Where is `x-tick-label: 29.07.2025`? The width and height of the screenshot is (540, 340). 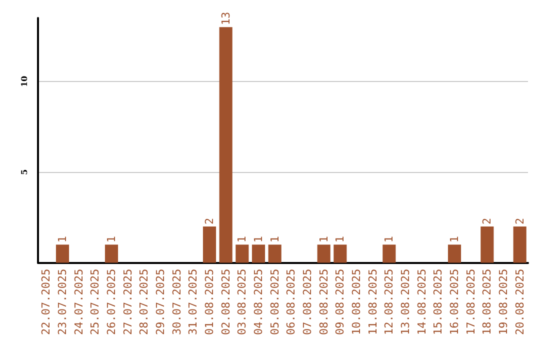
x-tick-label: 29.07.2025 is located at coordinates (160, 302).